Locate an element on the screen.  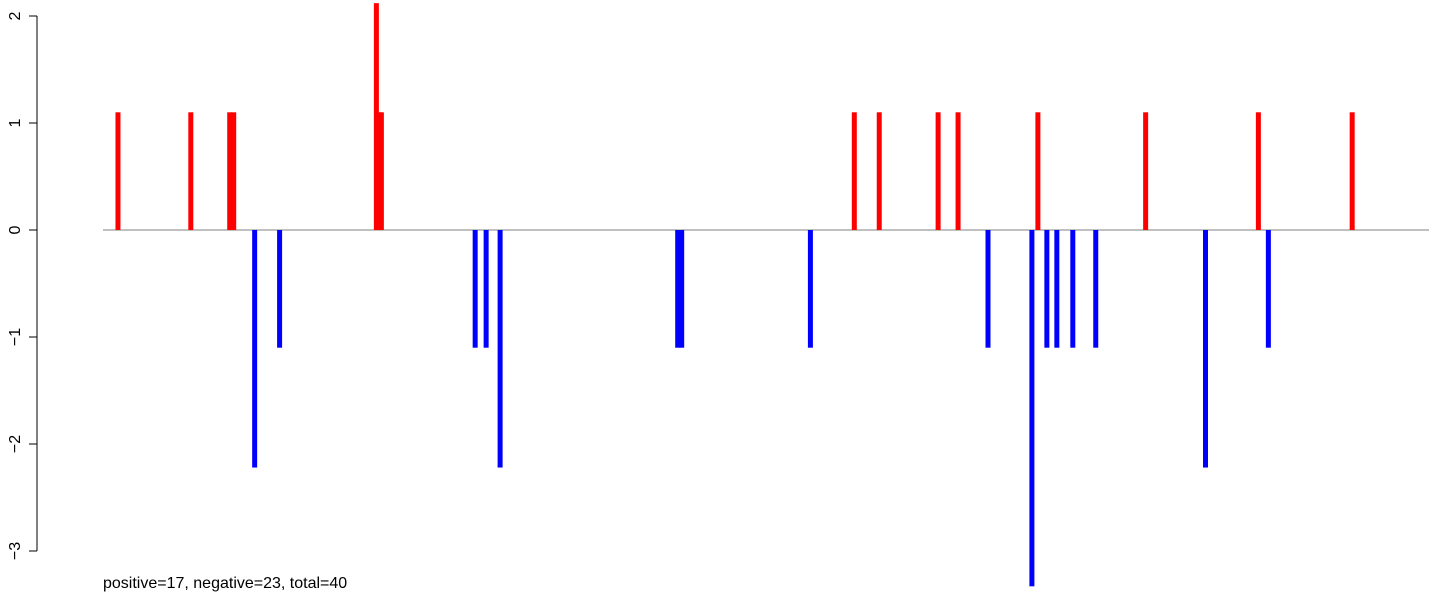
y-tick-label: 0 is located at coordinates (15, 229).